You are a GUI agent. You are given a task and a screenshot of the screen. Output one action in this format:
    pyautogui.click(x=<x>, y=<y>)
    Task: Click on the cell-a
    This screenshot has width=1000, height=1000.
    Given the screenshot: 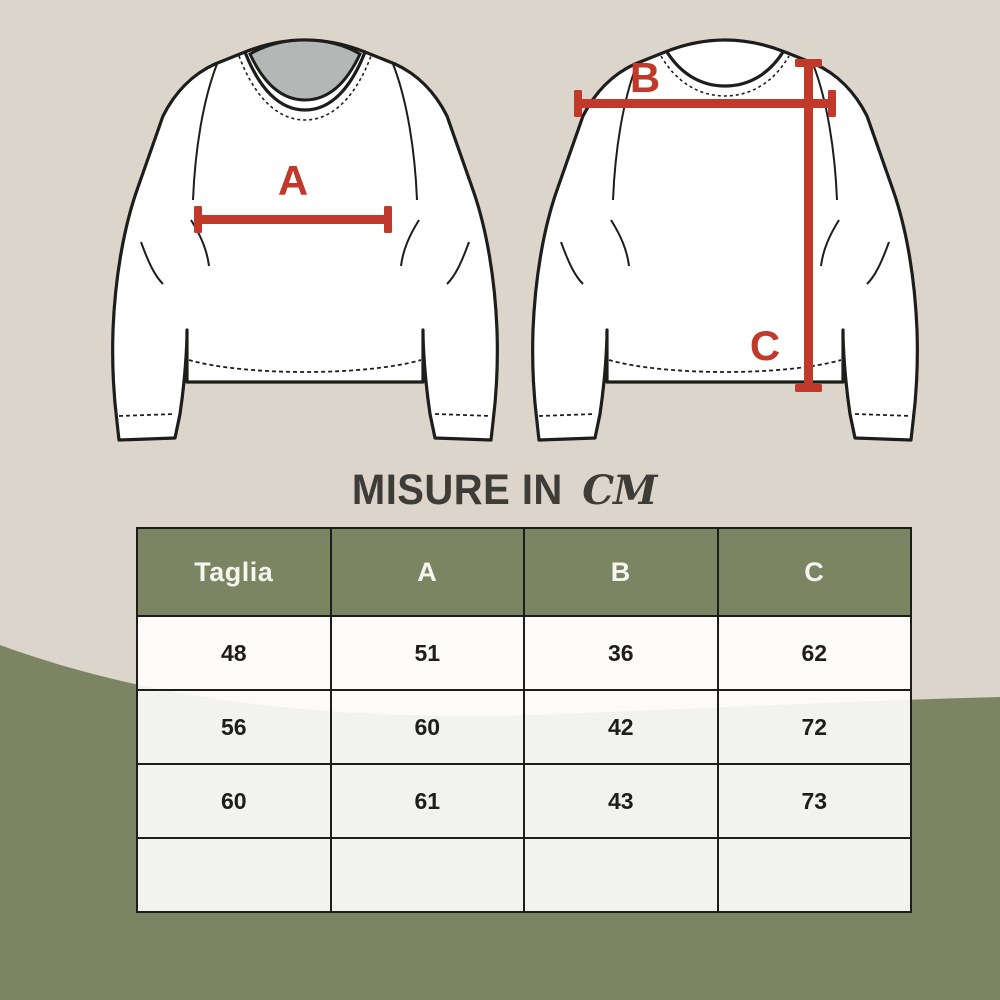 What is the action you would take?
    pyautogui.click(x=427, y=875)
    